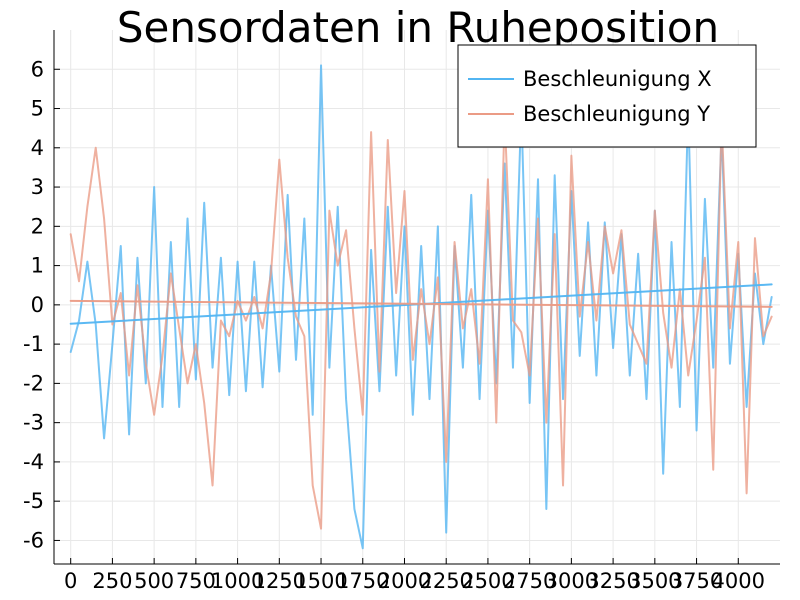  I want to click on y-tick-label: 5, so click(37, 109).